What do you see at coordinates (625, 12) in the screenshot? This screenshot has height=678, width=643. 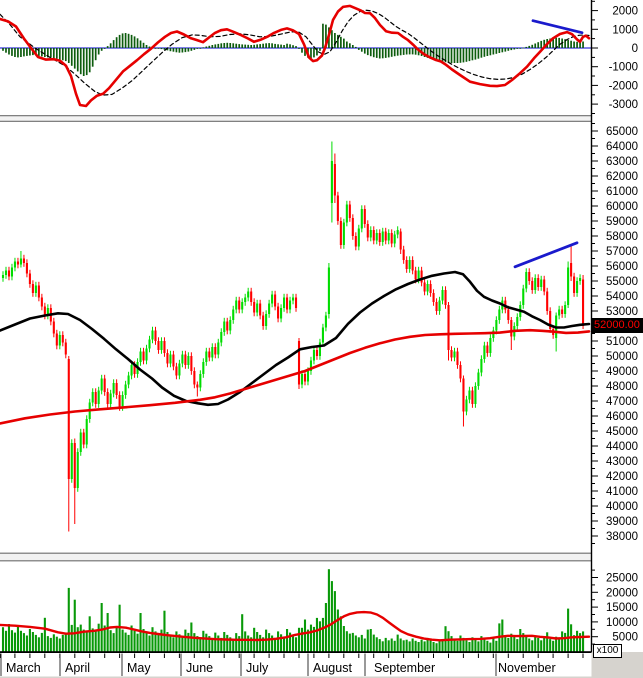 I see `axis-tick-label: 2000` at bounding box center [625, 12].